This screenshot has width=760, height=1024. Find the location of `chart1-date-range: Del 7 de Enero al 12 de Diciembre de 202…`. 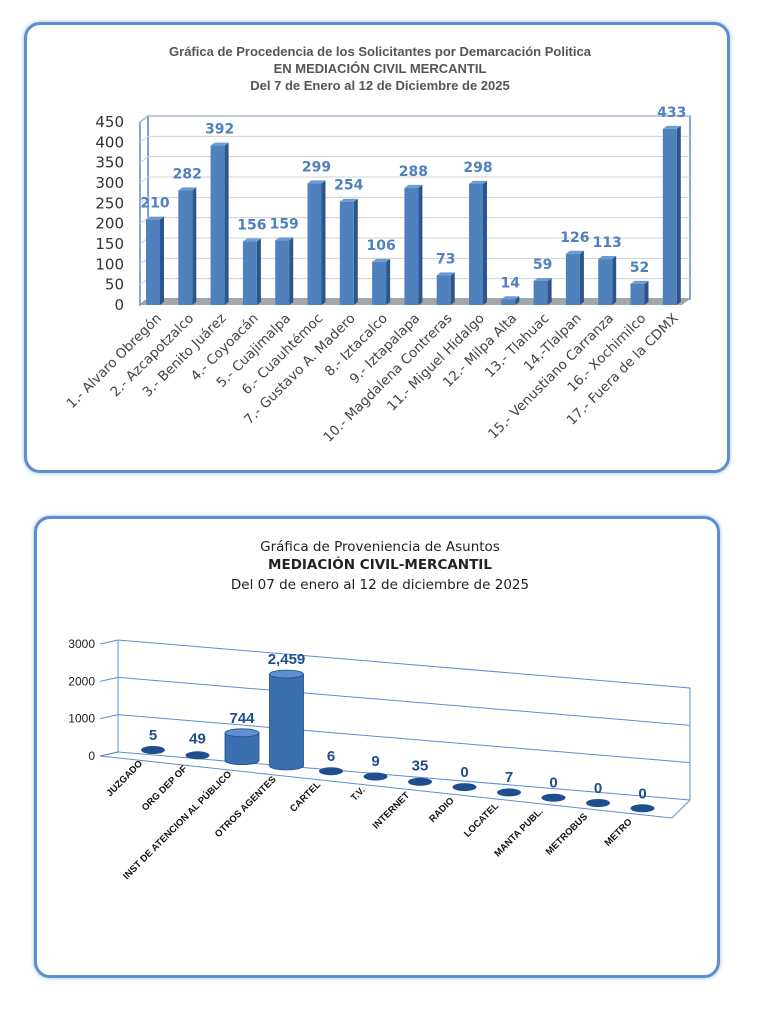

chart1-date-range: Del 7 de Enero al 12 de Diciembre de 202… is located at coordinates (380, 85).